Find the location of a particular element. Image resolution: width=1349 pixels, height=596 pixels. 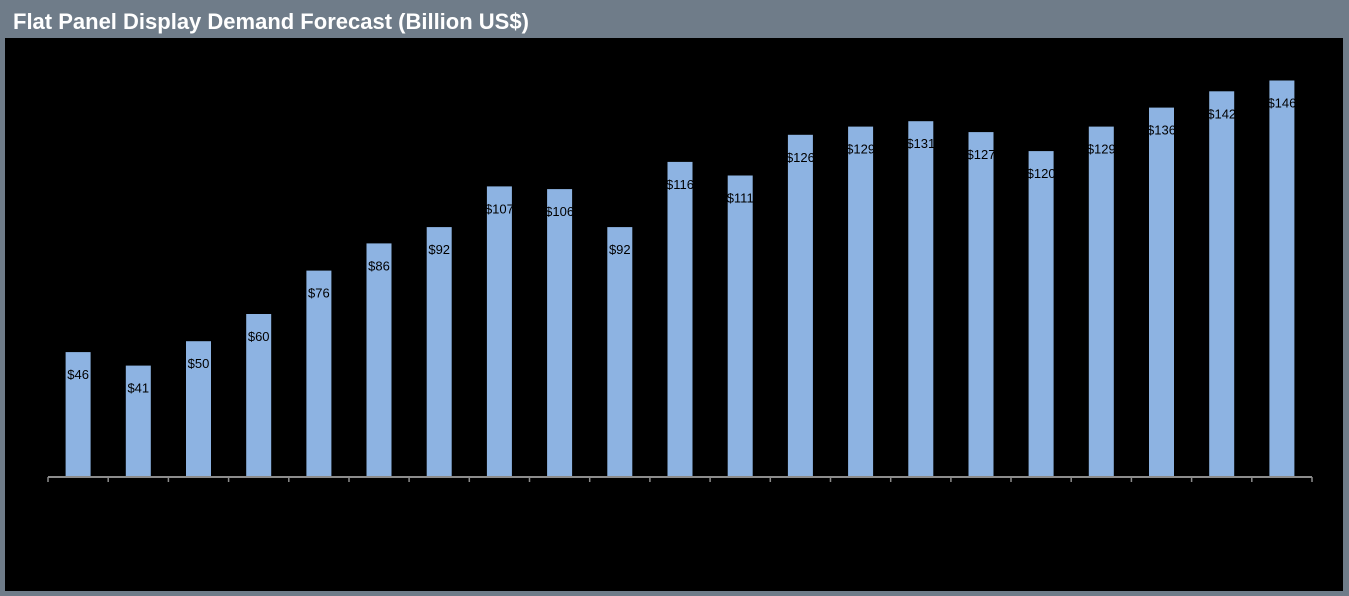

data-label-19: $136 is located at coordinates (1161, 130).